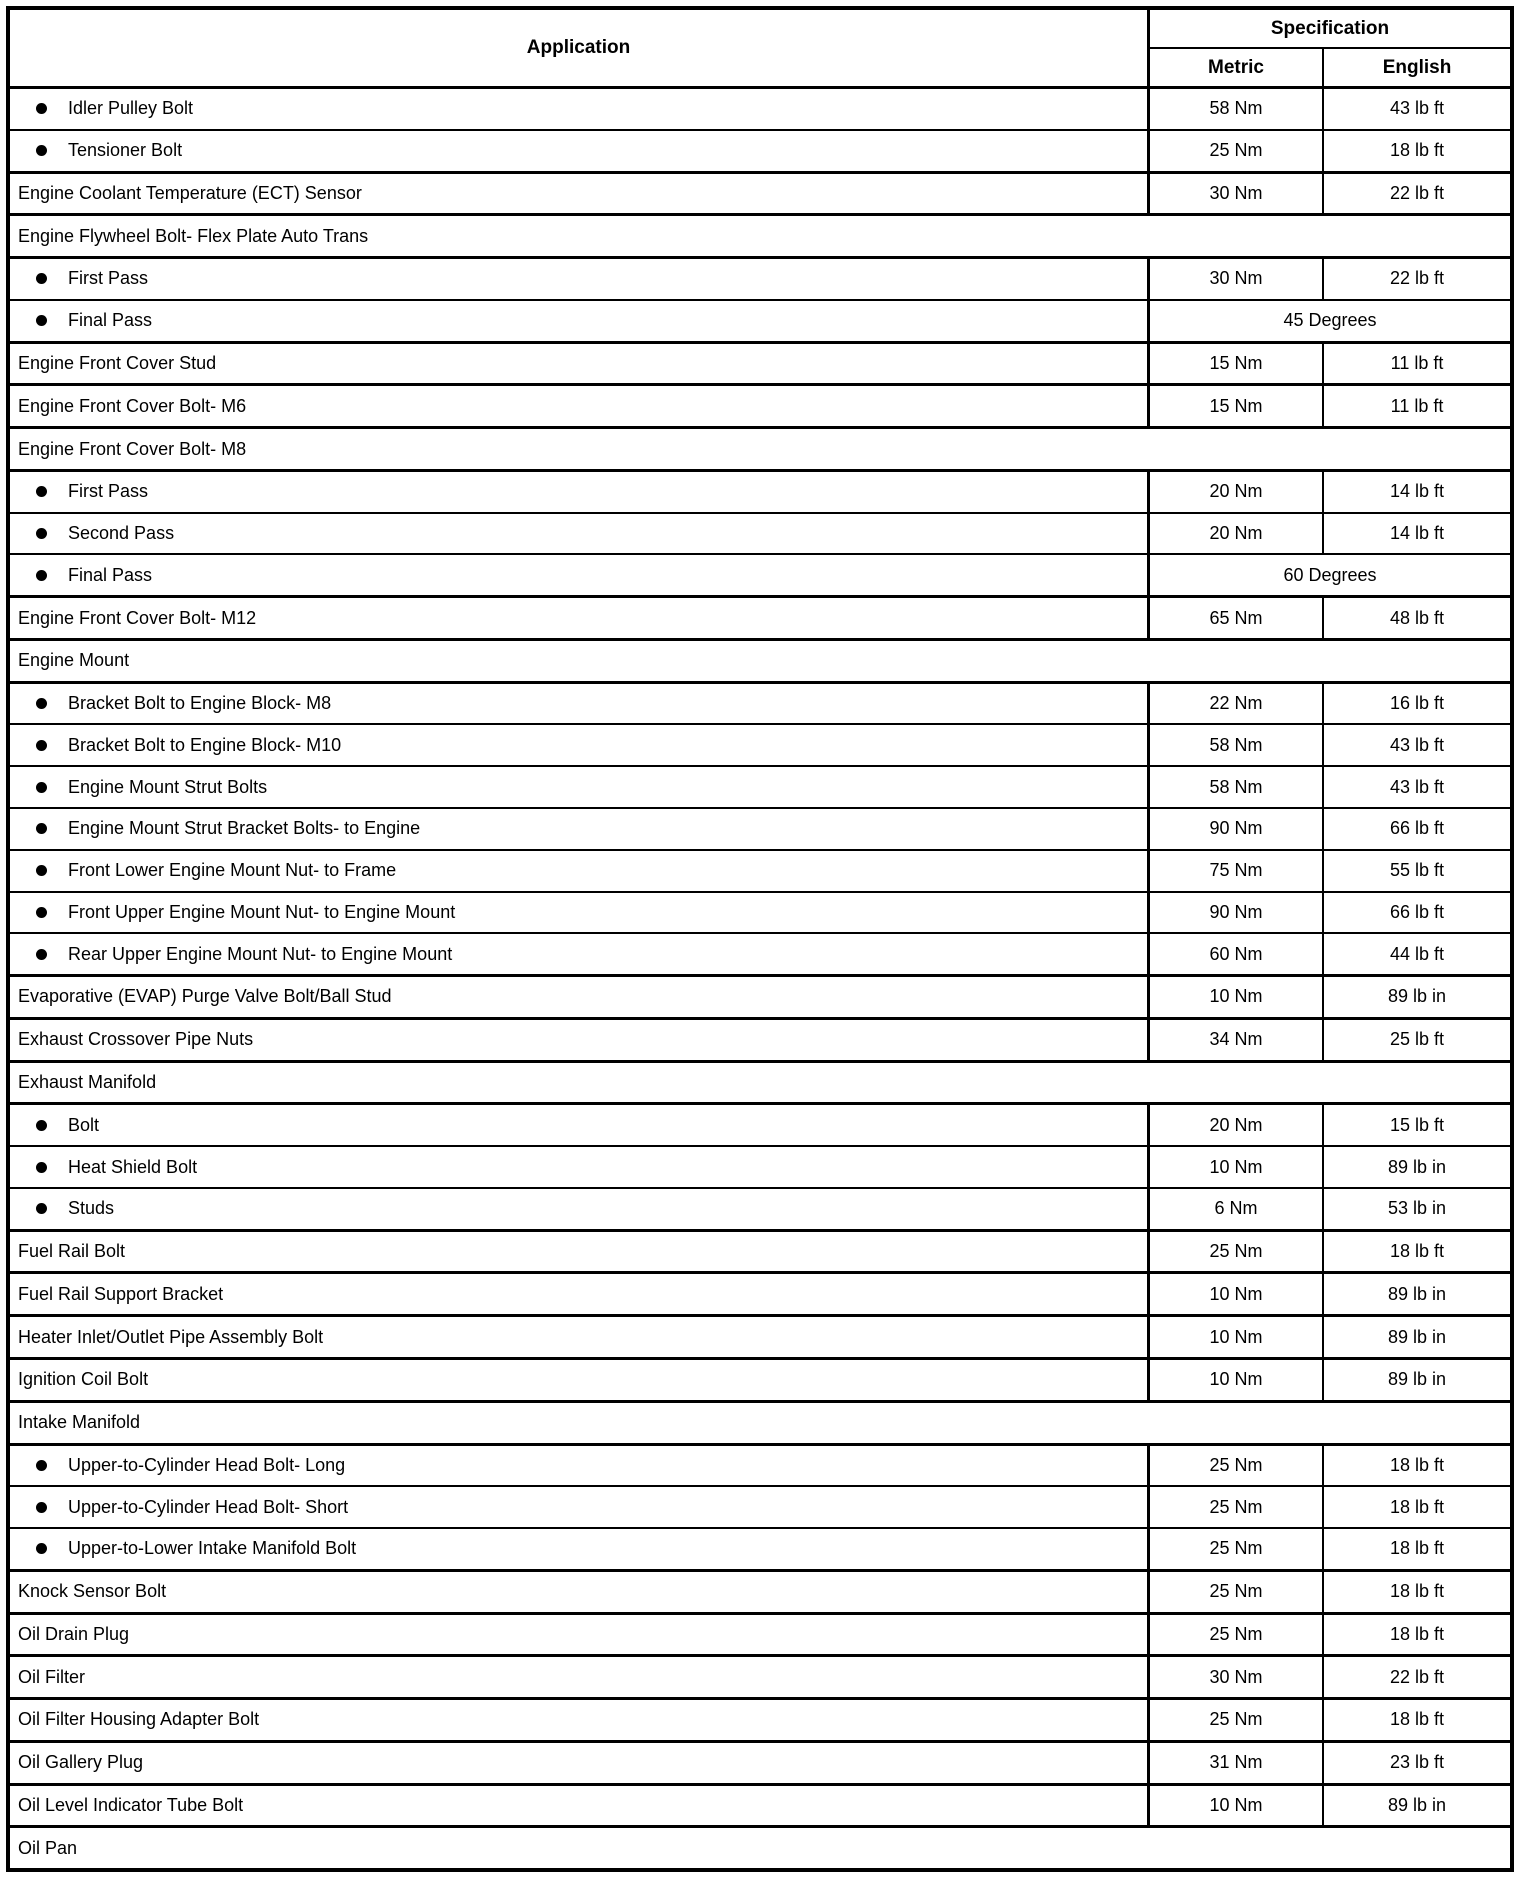 The width and height of the screenshot is (1520, 1878). I want to click on table-row: Idler Pulley Bolt 58 Nm 43 lb ft, so click(760, 109).